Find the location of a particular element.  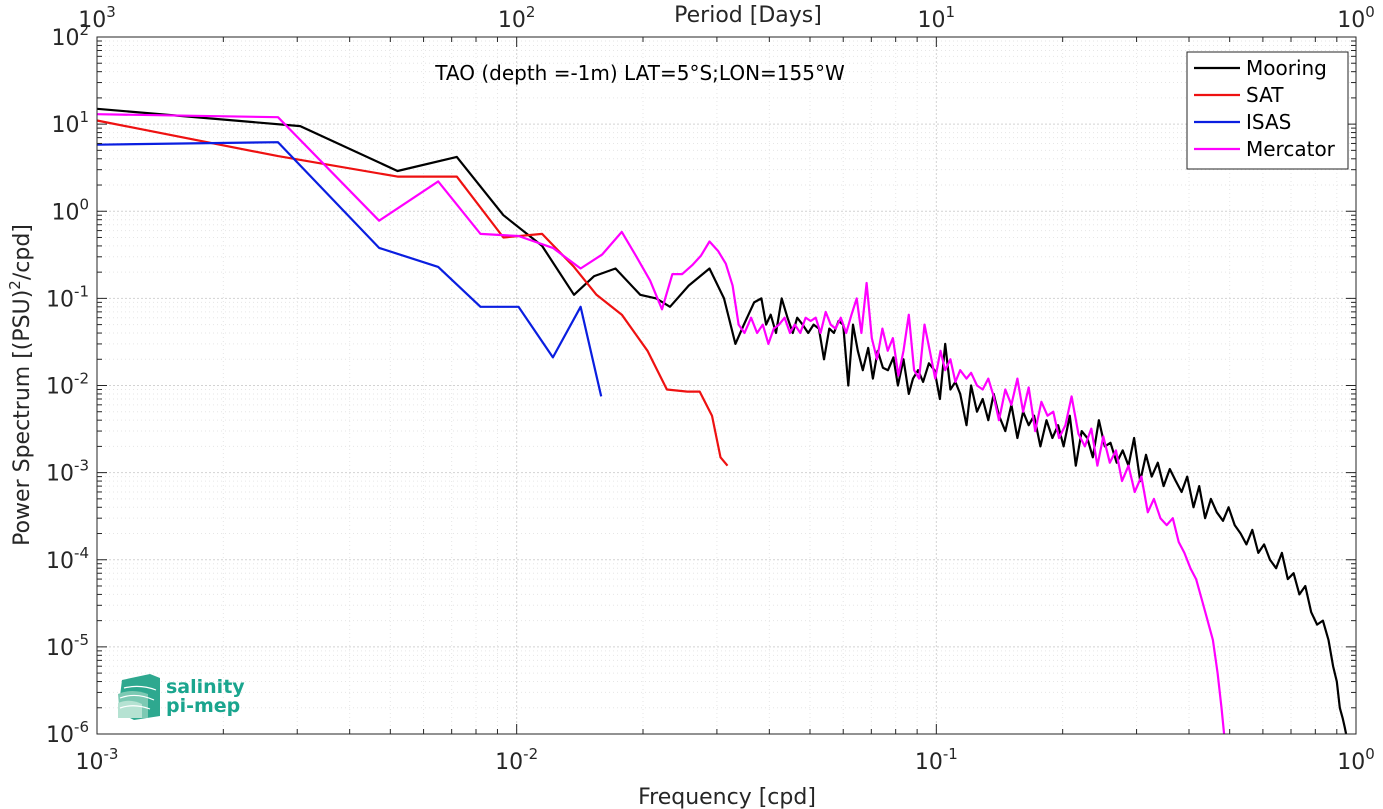

top-axis-label: Period [Days] is located at coordinates (748, 15).